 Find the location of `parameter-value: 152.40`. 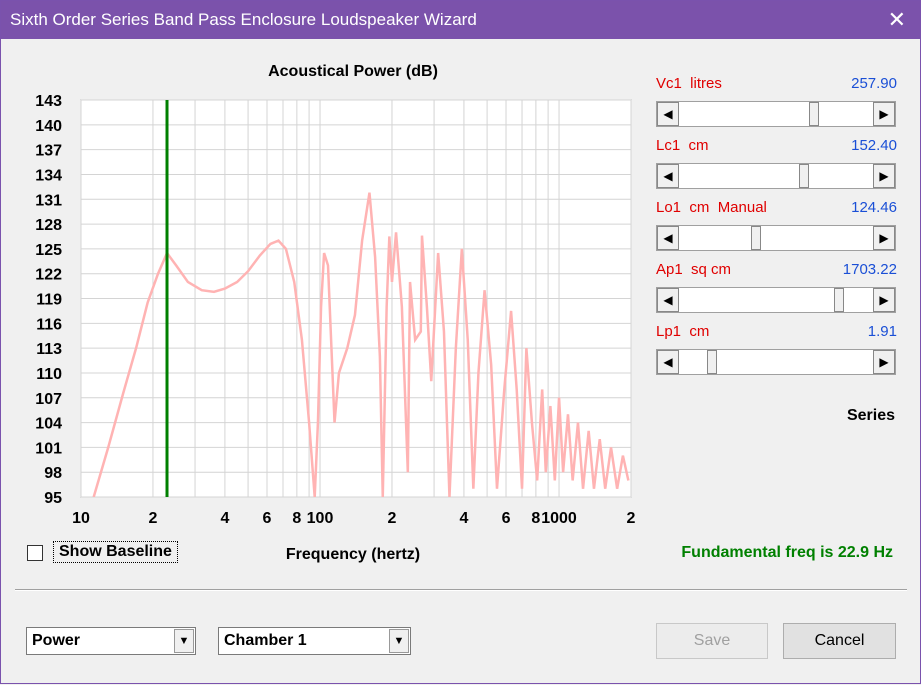

parameter-value: 152.40 is located at coordinates (874, 145).